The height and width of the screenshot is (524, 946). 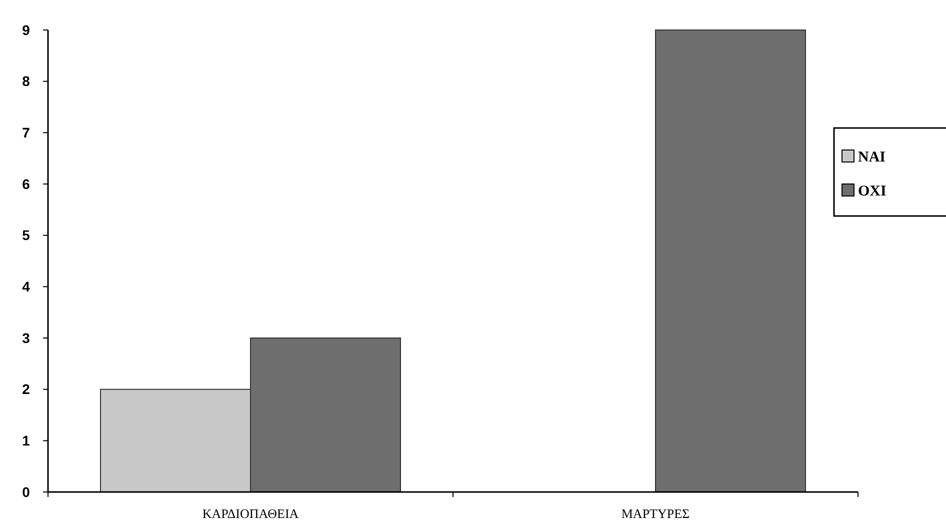 What do you see at coordinates (26, 235) in the screenshot?
I see `y-tick-label: 5` at bounding box center [26, 235].